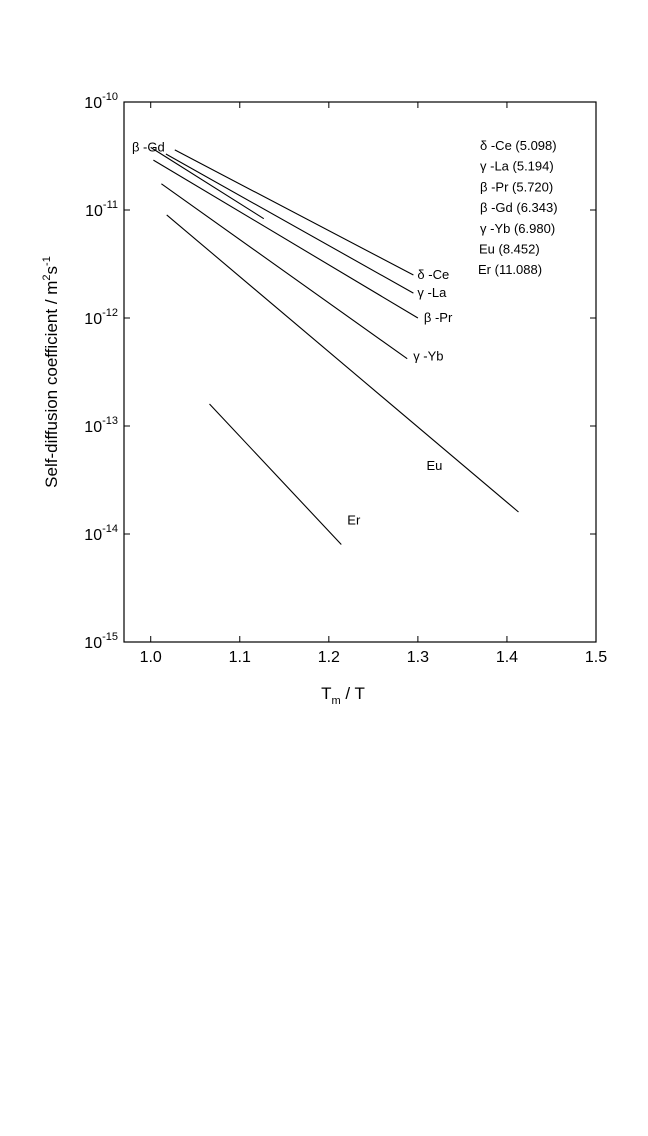 This screenshot has height=1136, width=648. Describe the element at coordinates (148, 146) in the screenshot. I see `series-label: β -Gd` at that location.